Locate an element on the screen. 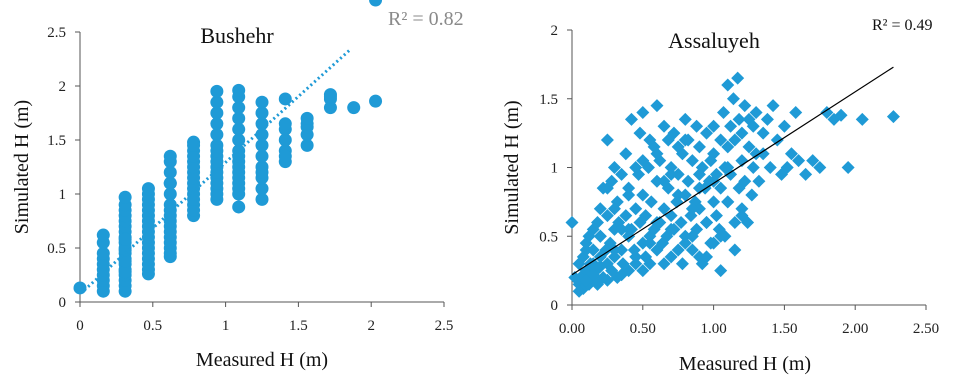  bushehr-y-axis-label: Simulated H (m) is located at coordinates (22, 167).